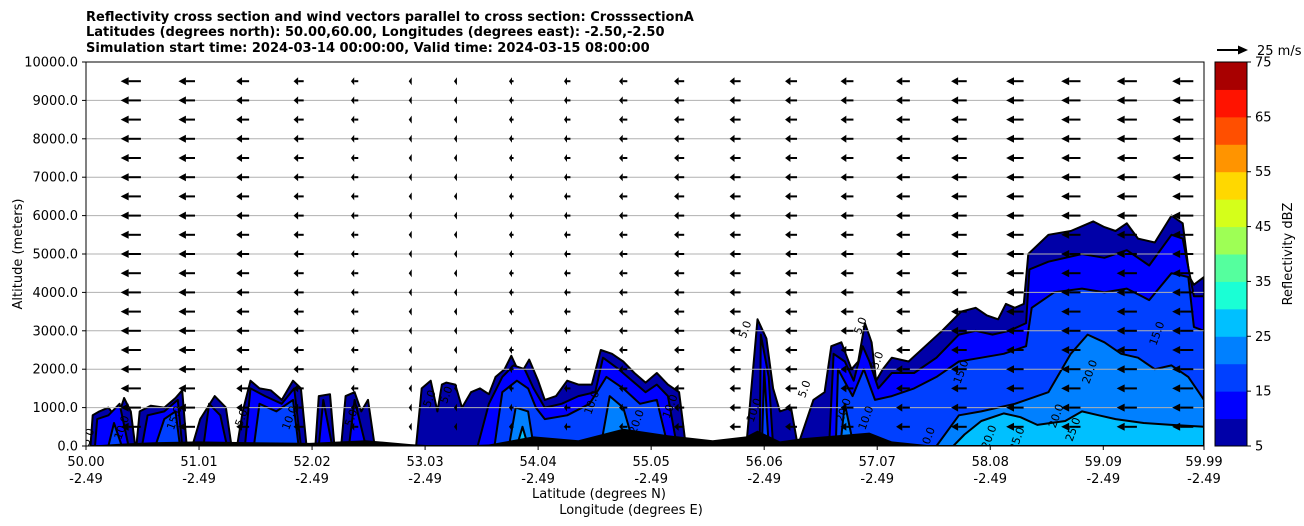 This screenshot has width=1304, height=526. What do you see at coordinates (860, 325) in the screenshot?
I see `contour-label: 5.0` at bounding box center [860, 325].